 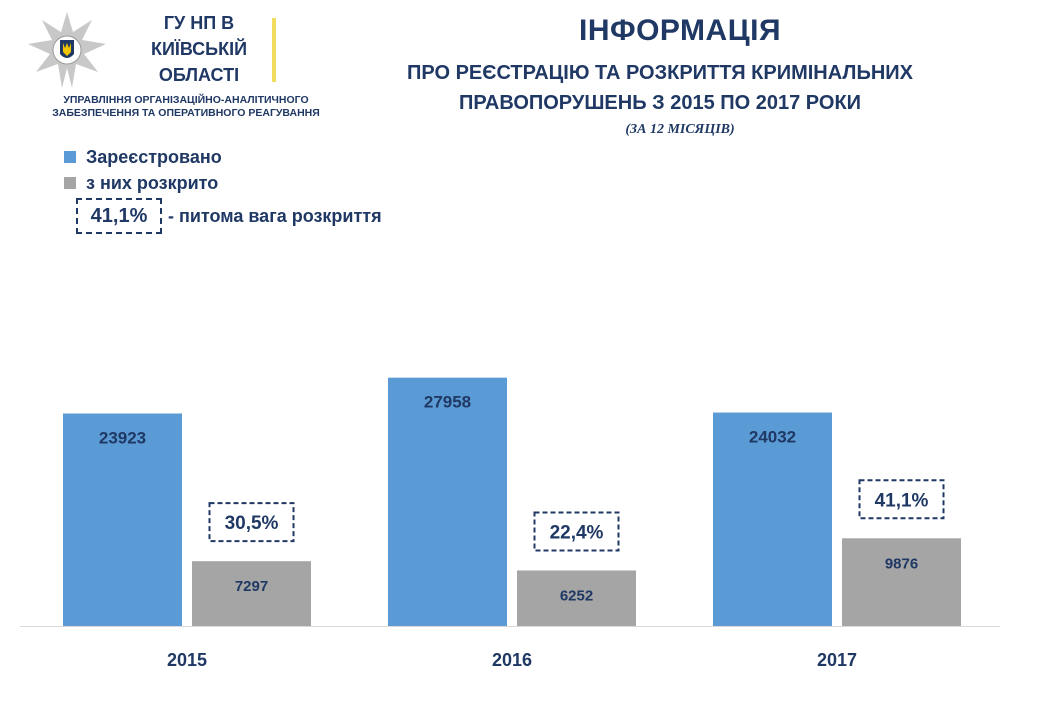 I want to click on data-label: 23923, so click(x=122, y=438).